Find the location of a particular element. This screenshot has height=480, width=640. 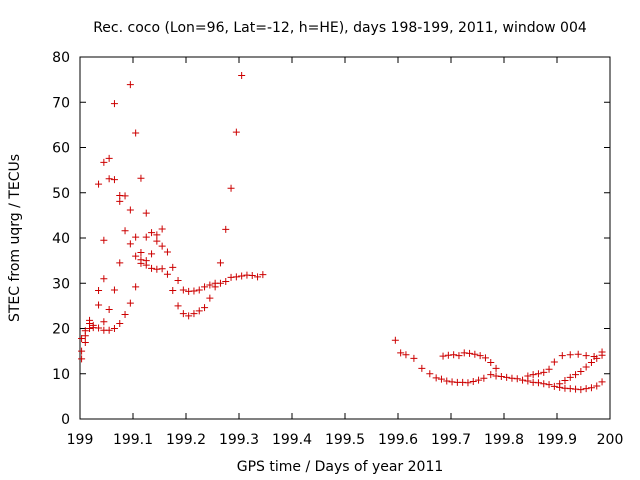

y-tick-label: 20 is located at coordinates (61, 330).